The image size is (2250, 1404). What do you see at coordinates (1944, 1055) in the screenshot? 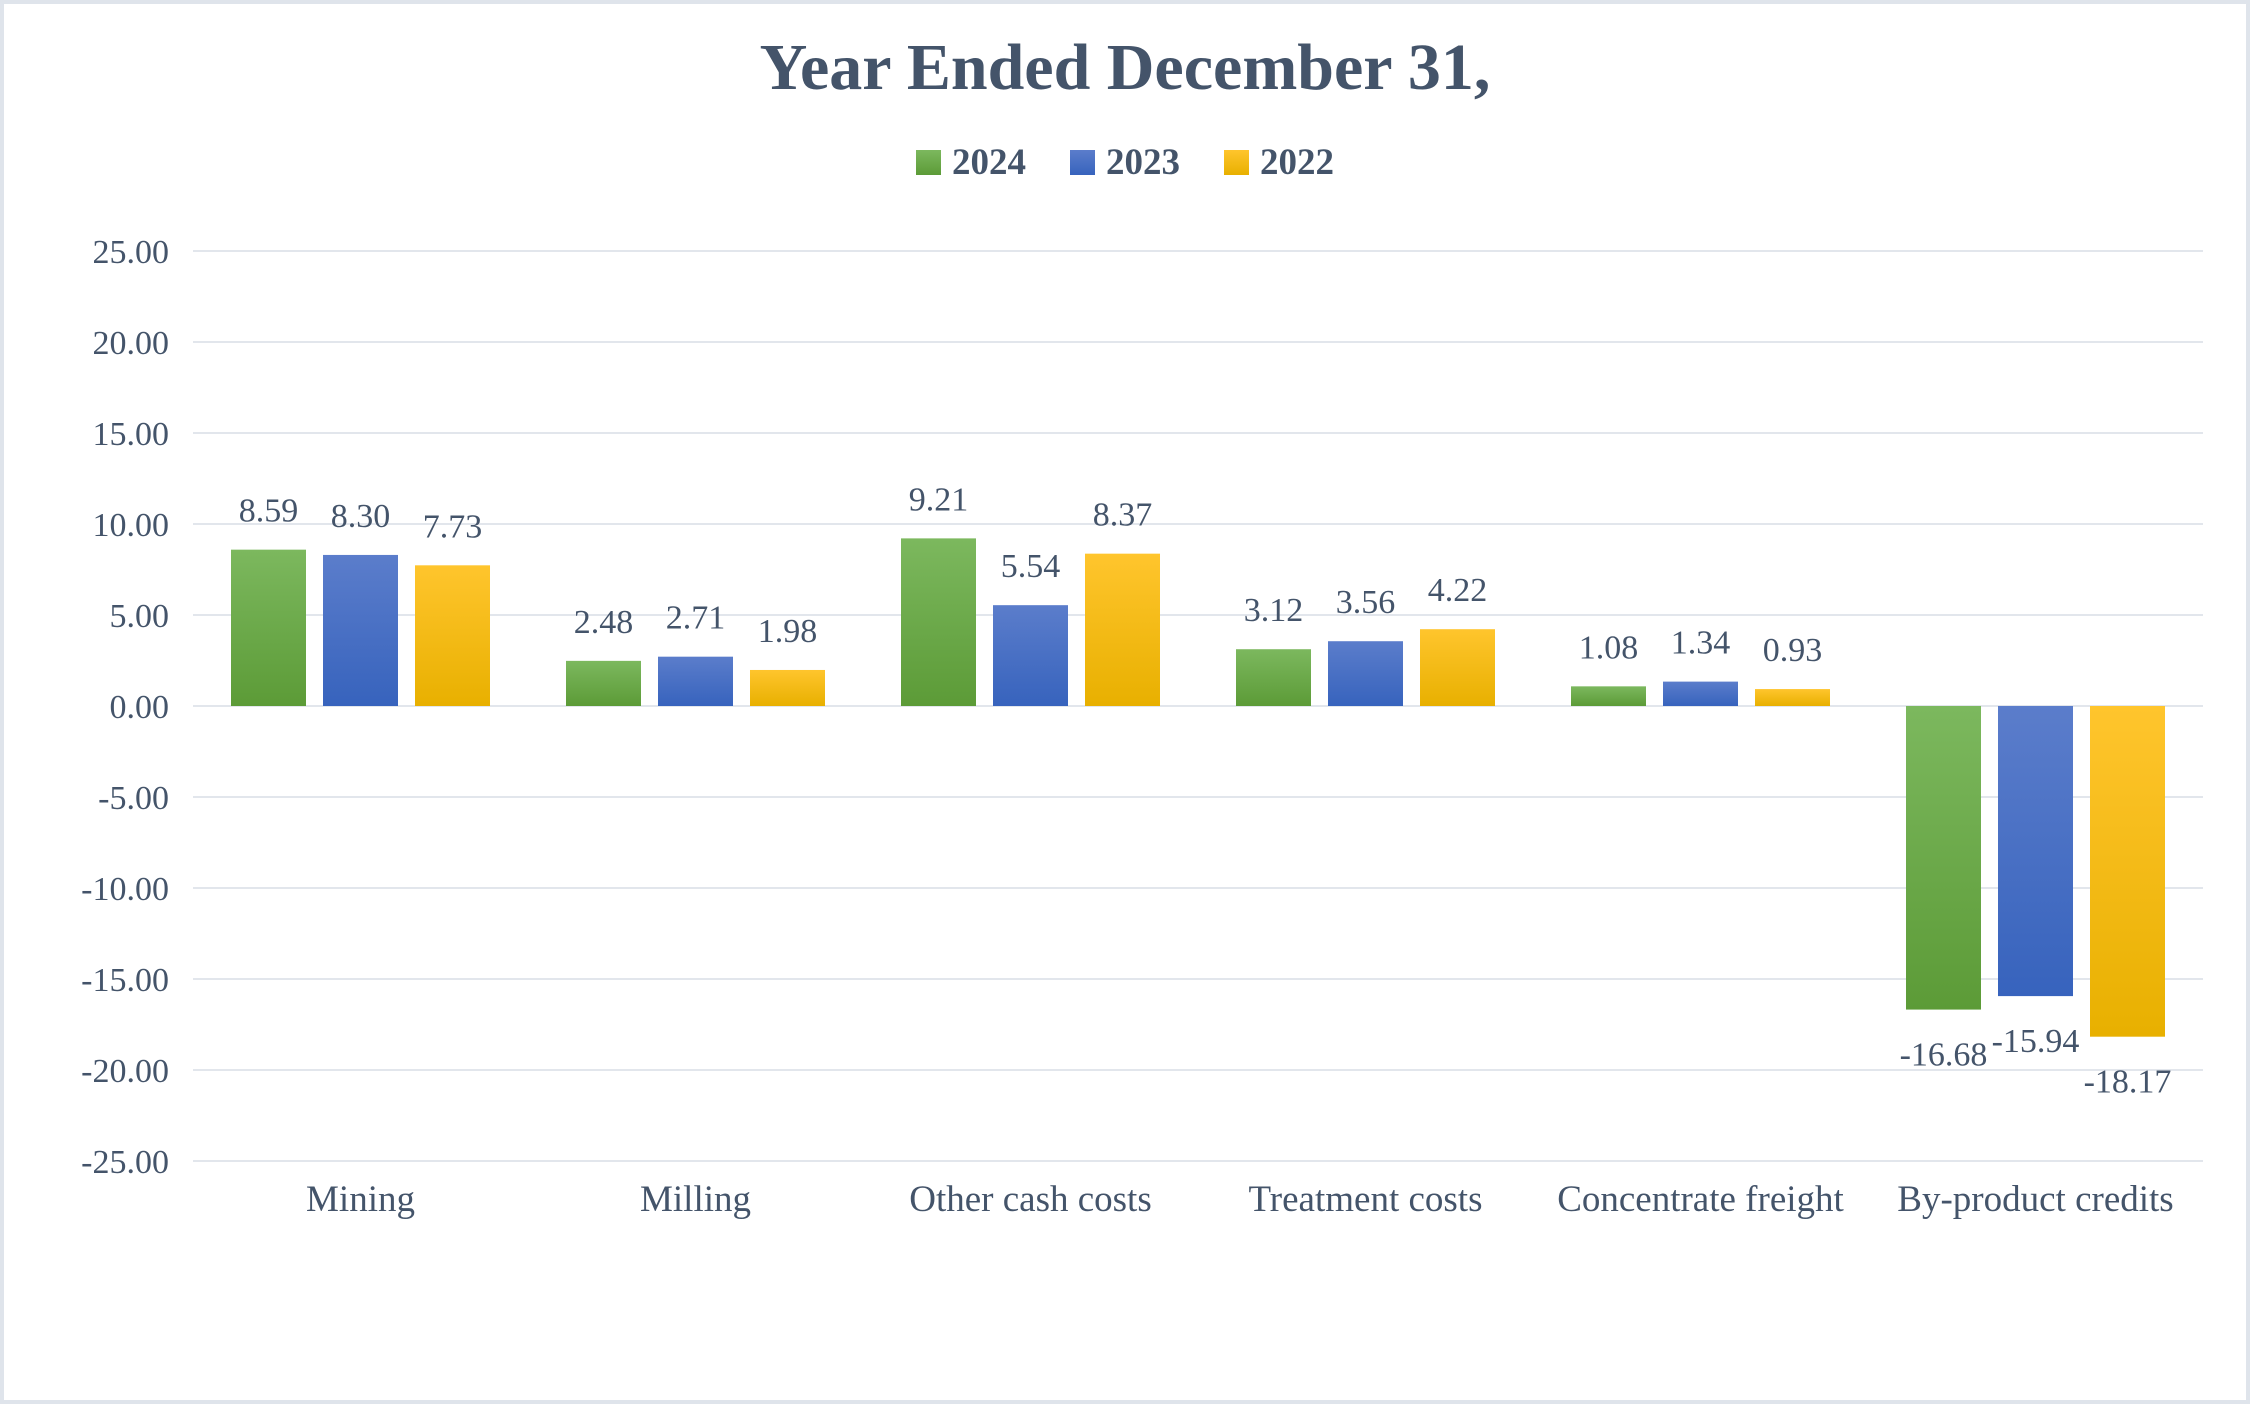
I see `bar-value-label: -16.68` at bounding box center [1944, 1055].